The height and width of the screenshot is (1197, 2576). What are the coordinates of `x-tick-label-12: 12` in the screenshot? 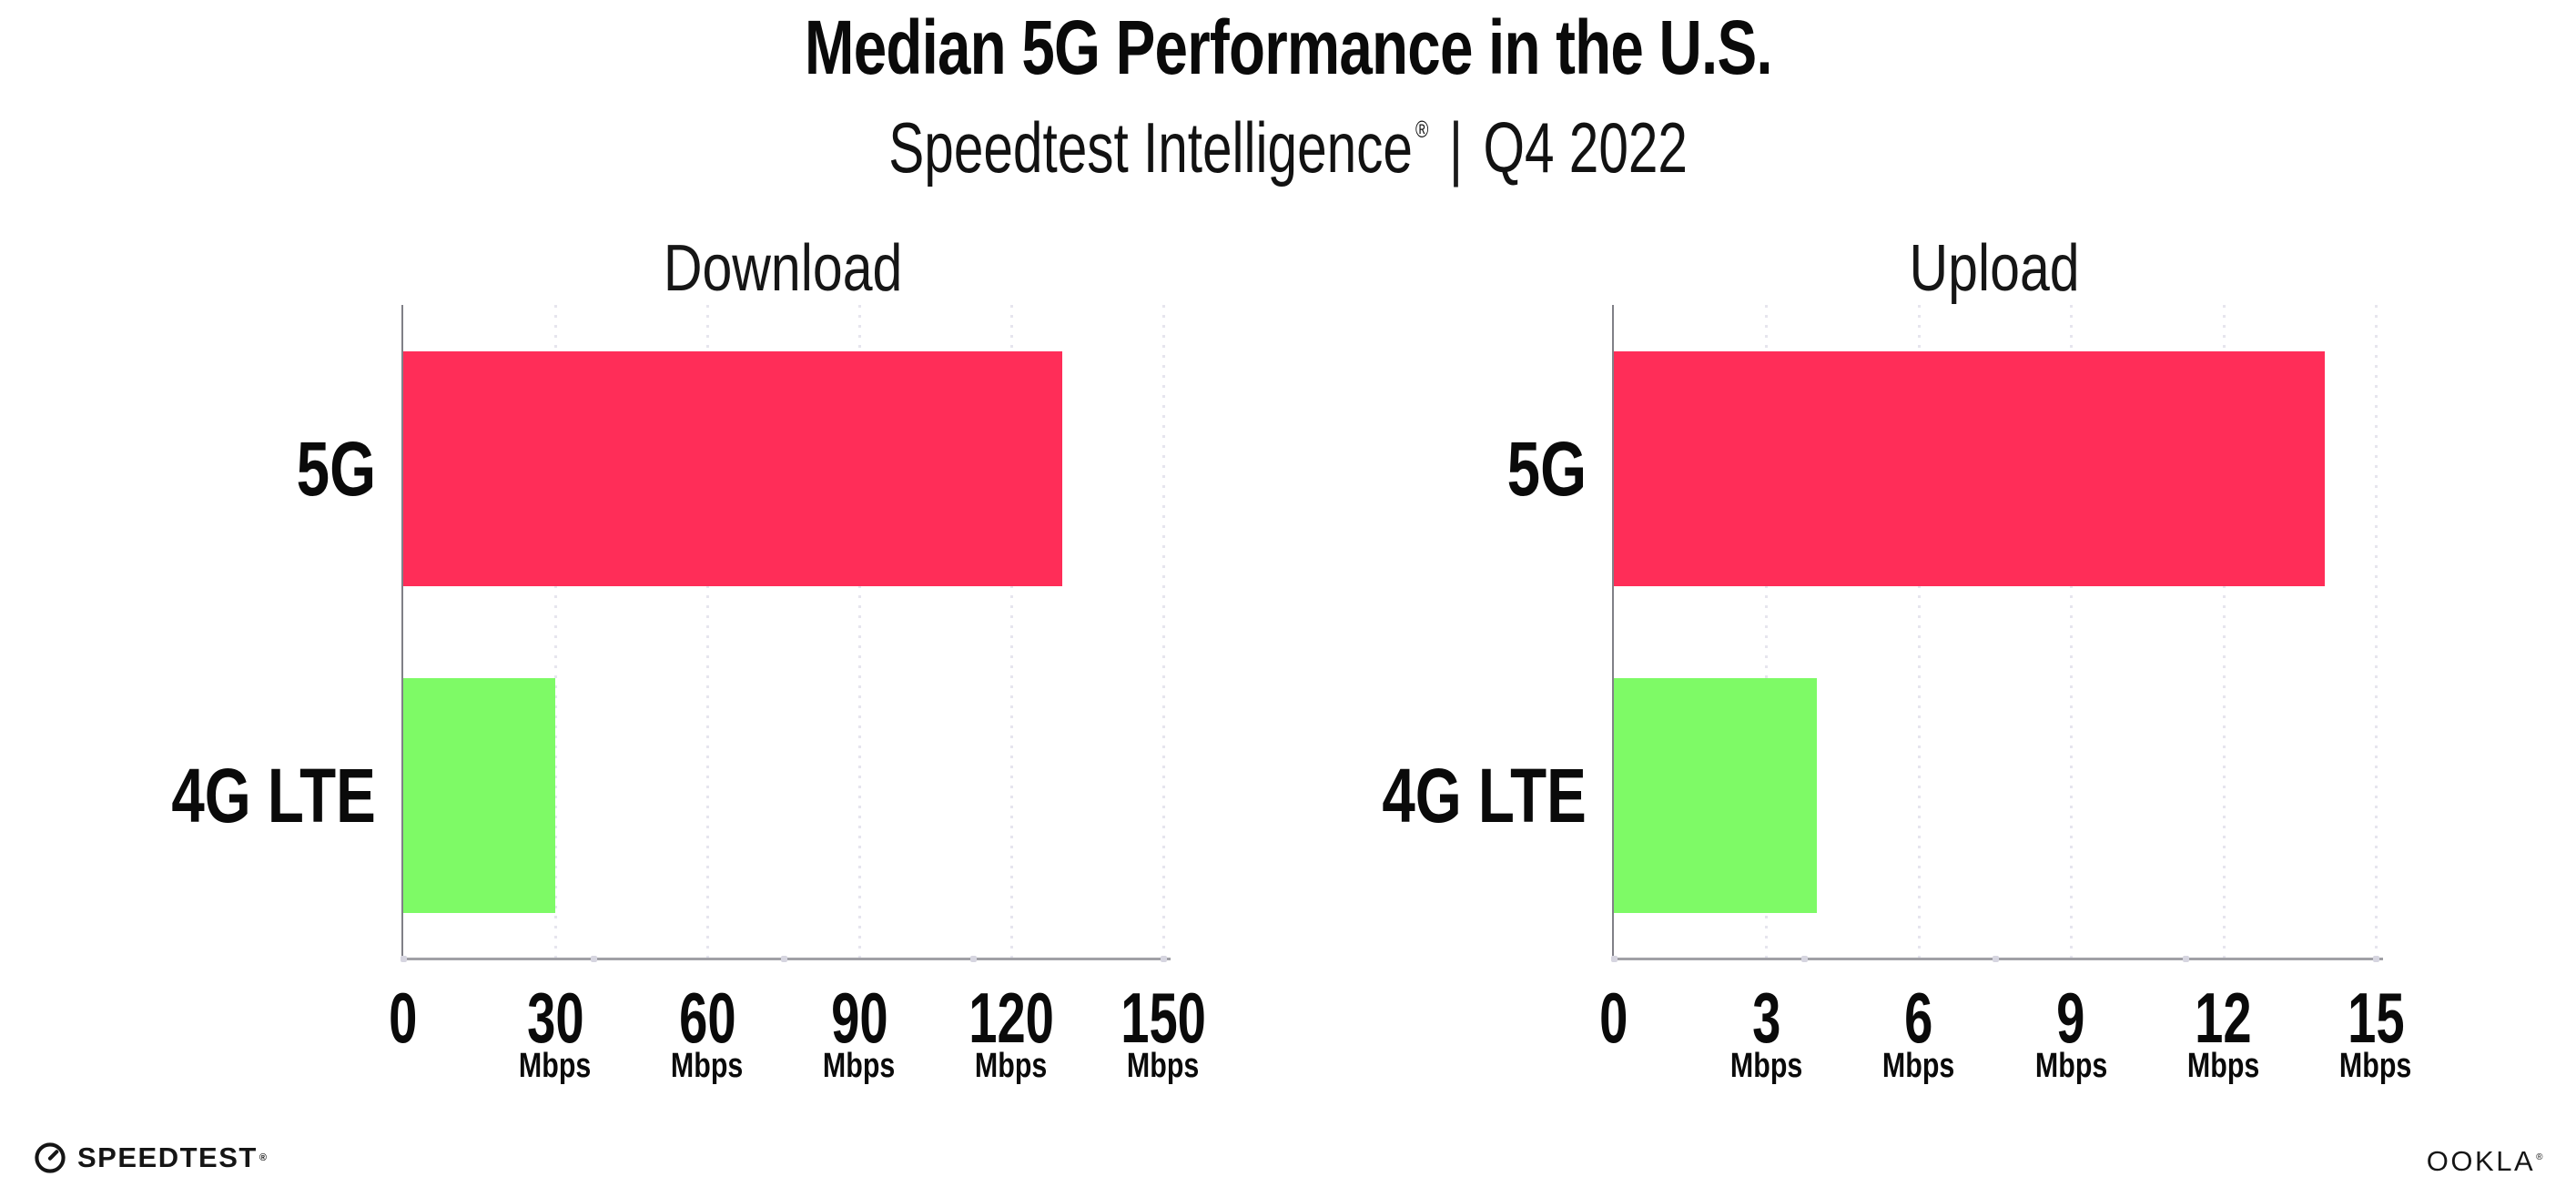 It's located at (2224, 1018).